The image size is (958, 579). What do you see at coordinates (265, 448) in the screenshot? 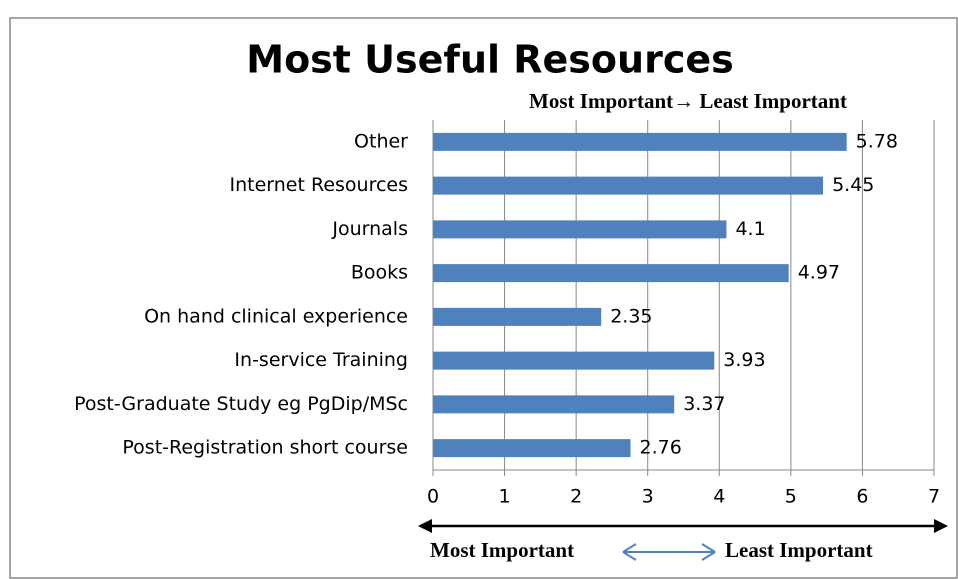
I see `y-tick-label: Post-Registration short course` at bounding box center [265, 448].